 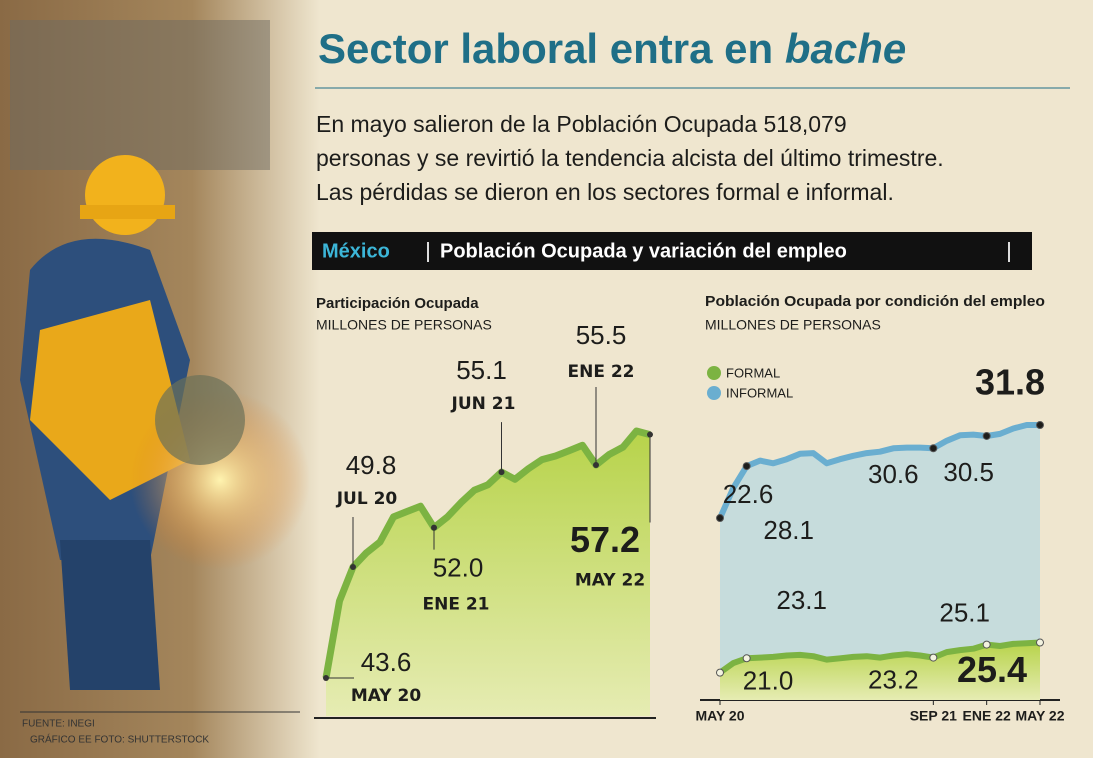 I want to click on footer-credit: GRÁFICO EE FOTO: SHUTTERSTOCK, so click(x=119, y=739).